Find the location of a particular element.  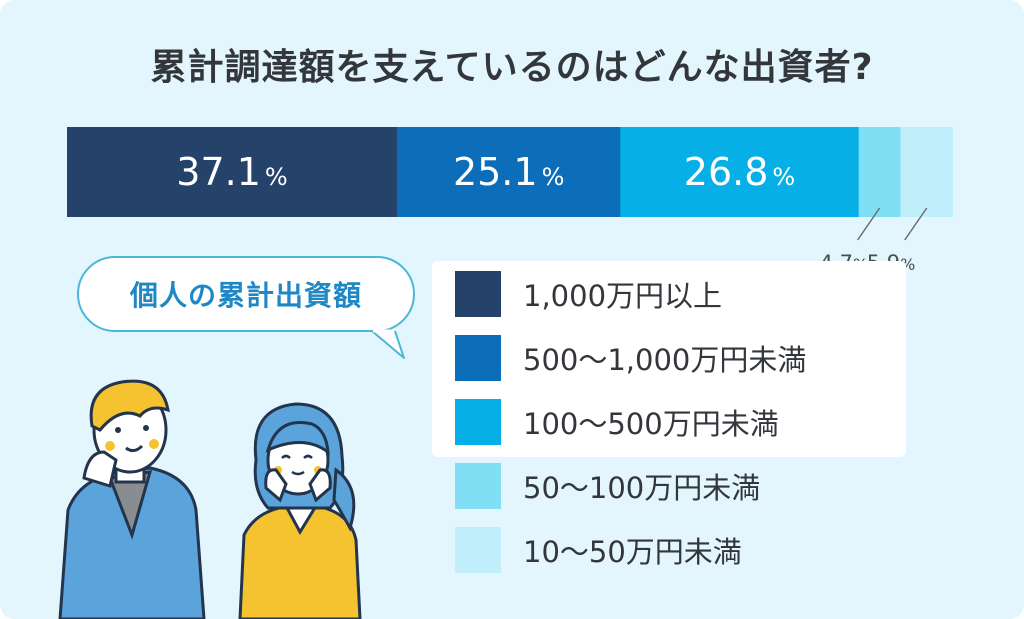

legend-item: 1,000万円以上 is located at coordinates (588, 294).